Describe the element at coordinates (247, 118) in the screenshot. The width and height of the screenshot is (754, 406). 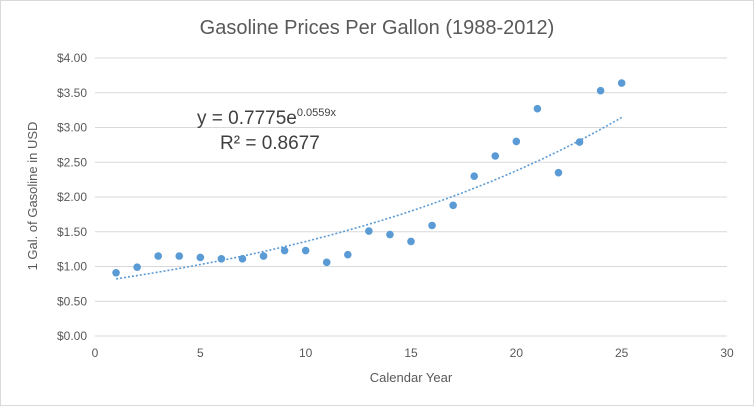
I see `trendline-equation-base: y = 0.7775e` at that location.